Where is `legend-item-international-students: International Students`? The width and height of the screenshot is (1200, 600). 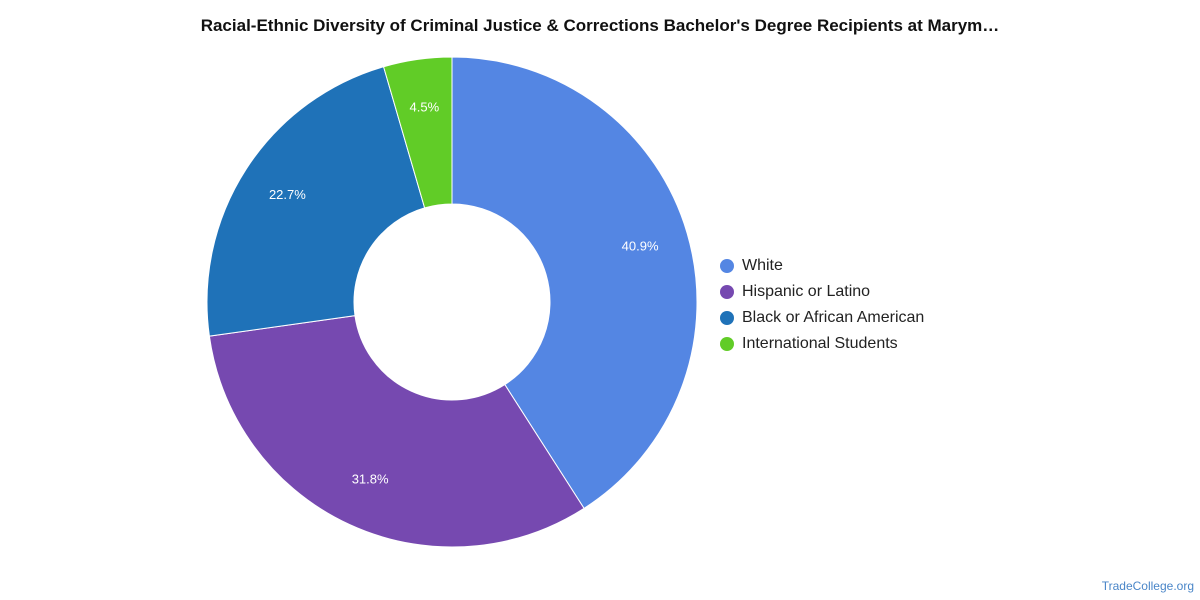
legend-item-international-students: International Students is located at coordinates (822, 344).